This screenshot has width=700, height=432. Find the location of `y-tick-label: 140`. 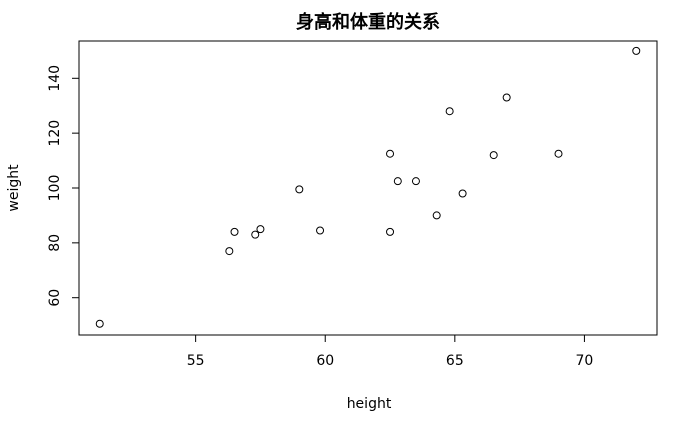

y-tick-label: 140 is located at coordinates (55, 78).